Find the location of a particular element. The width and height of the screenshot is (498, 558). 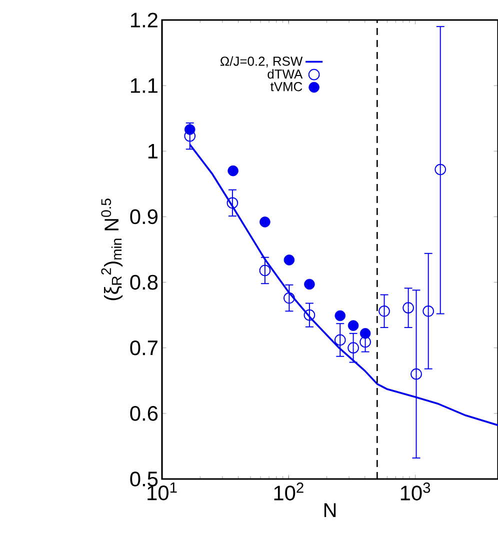

y-tick-label: 1.2 is located at coordinates (144, 20).